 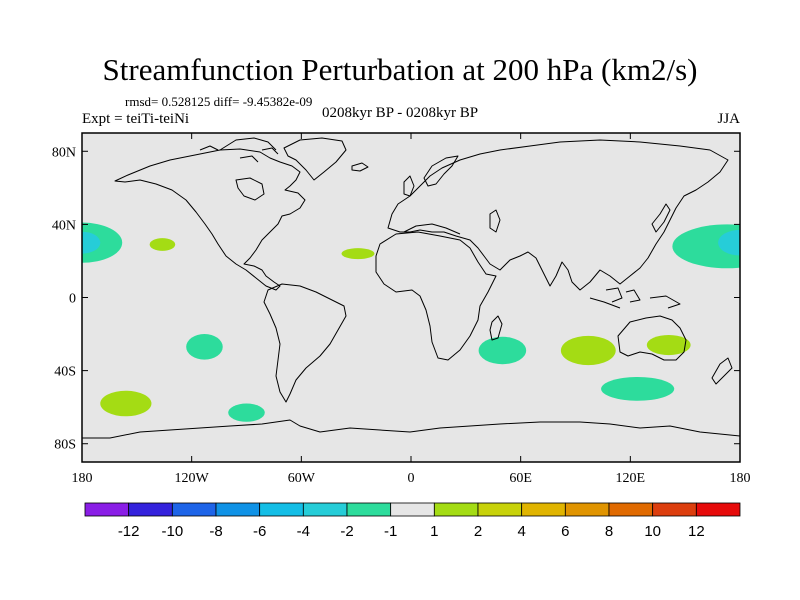 What do you see at coordinates (609, 531) in the screenshot?
I see `colorbar-label: 8` at bounding box center [609, 531].